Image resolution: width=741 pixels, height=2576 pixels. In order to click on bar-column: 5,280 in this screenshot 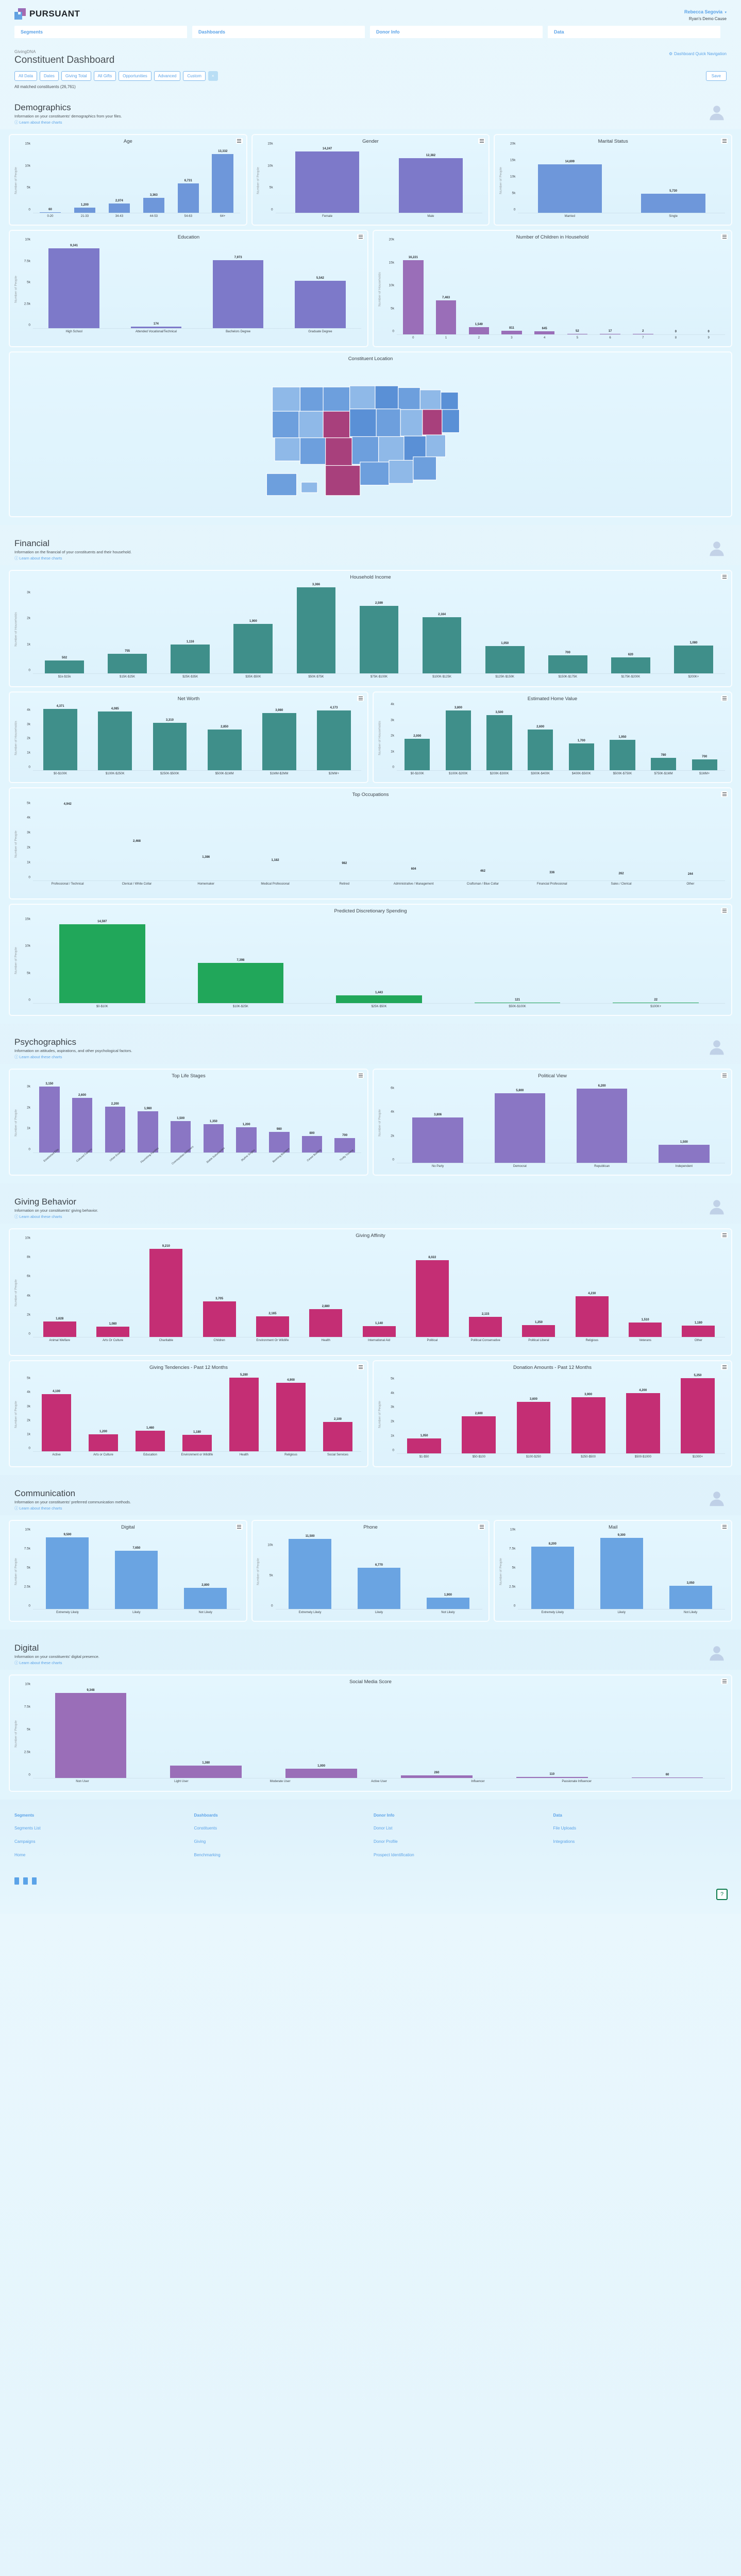, I will do `click(244, 1413)`.